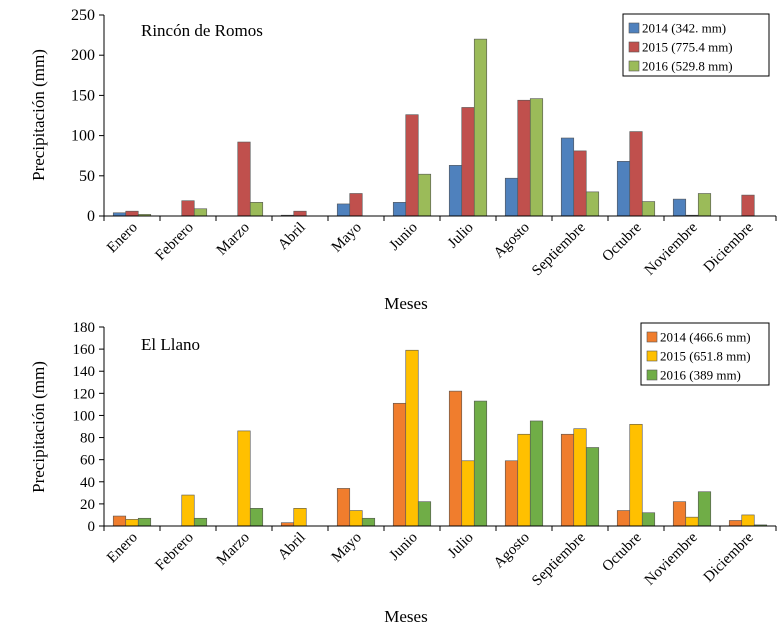  Describe the element at coordinates (687, 47) in the screenshot. I see `legend-label: 2015 (775.4 mm)` at that location.